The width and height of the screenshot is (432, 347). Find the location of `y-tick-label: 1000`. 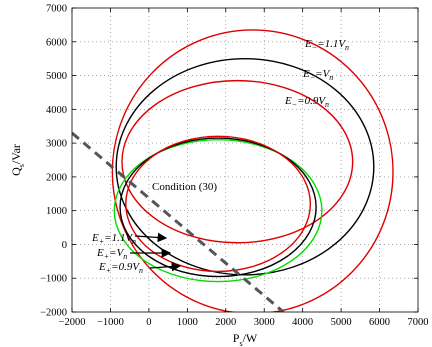

y-tick-label: 1000 is located at coordinates (56, 211).